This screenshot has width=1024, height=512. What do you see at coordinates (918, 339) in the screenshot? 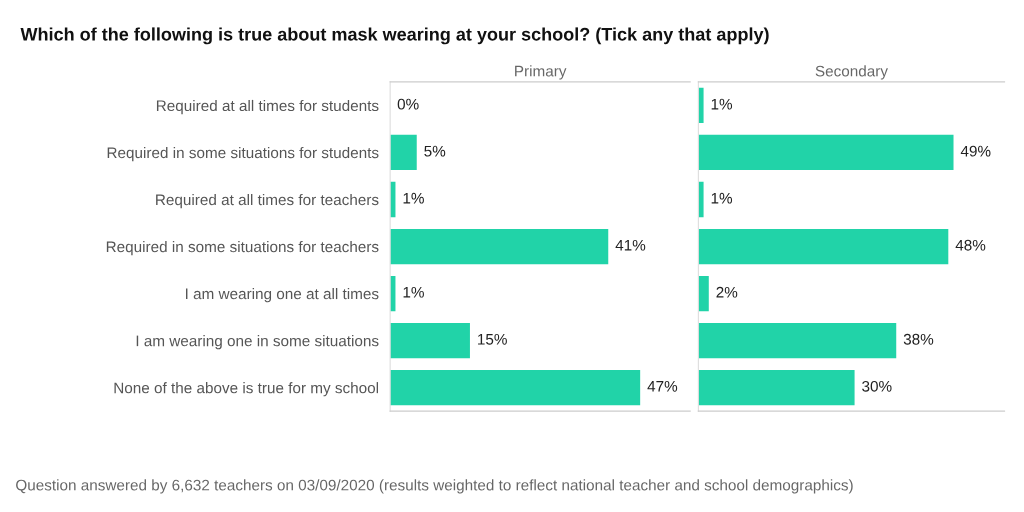
I see `data-label: 38%` at bounding box center [918, 339].